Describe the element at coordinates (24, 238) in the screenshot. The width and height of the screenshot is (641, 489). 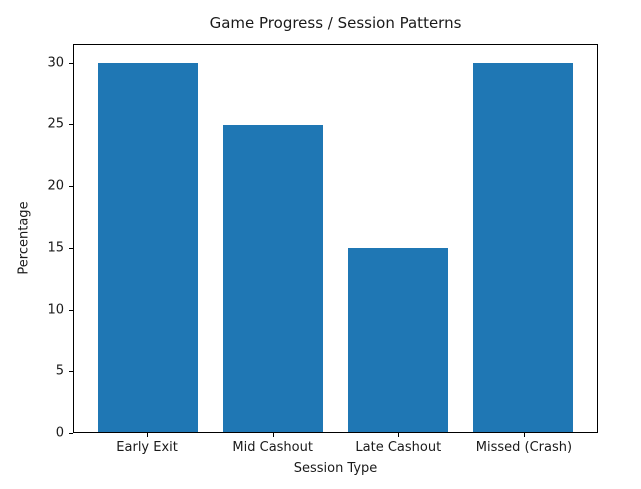
I see `y-axis-label: Percentage` at that location.